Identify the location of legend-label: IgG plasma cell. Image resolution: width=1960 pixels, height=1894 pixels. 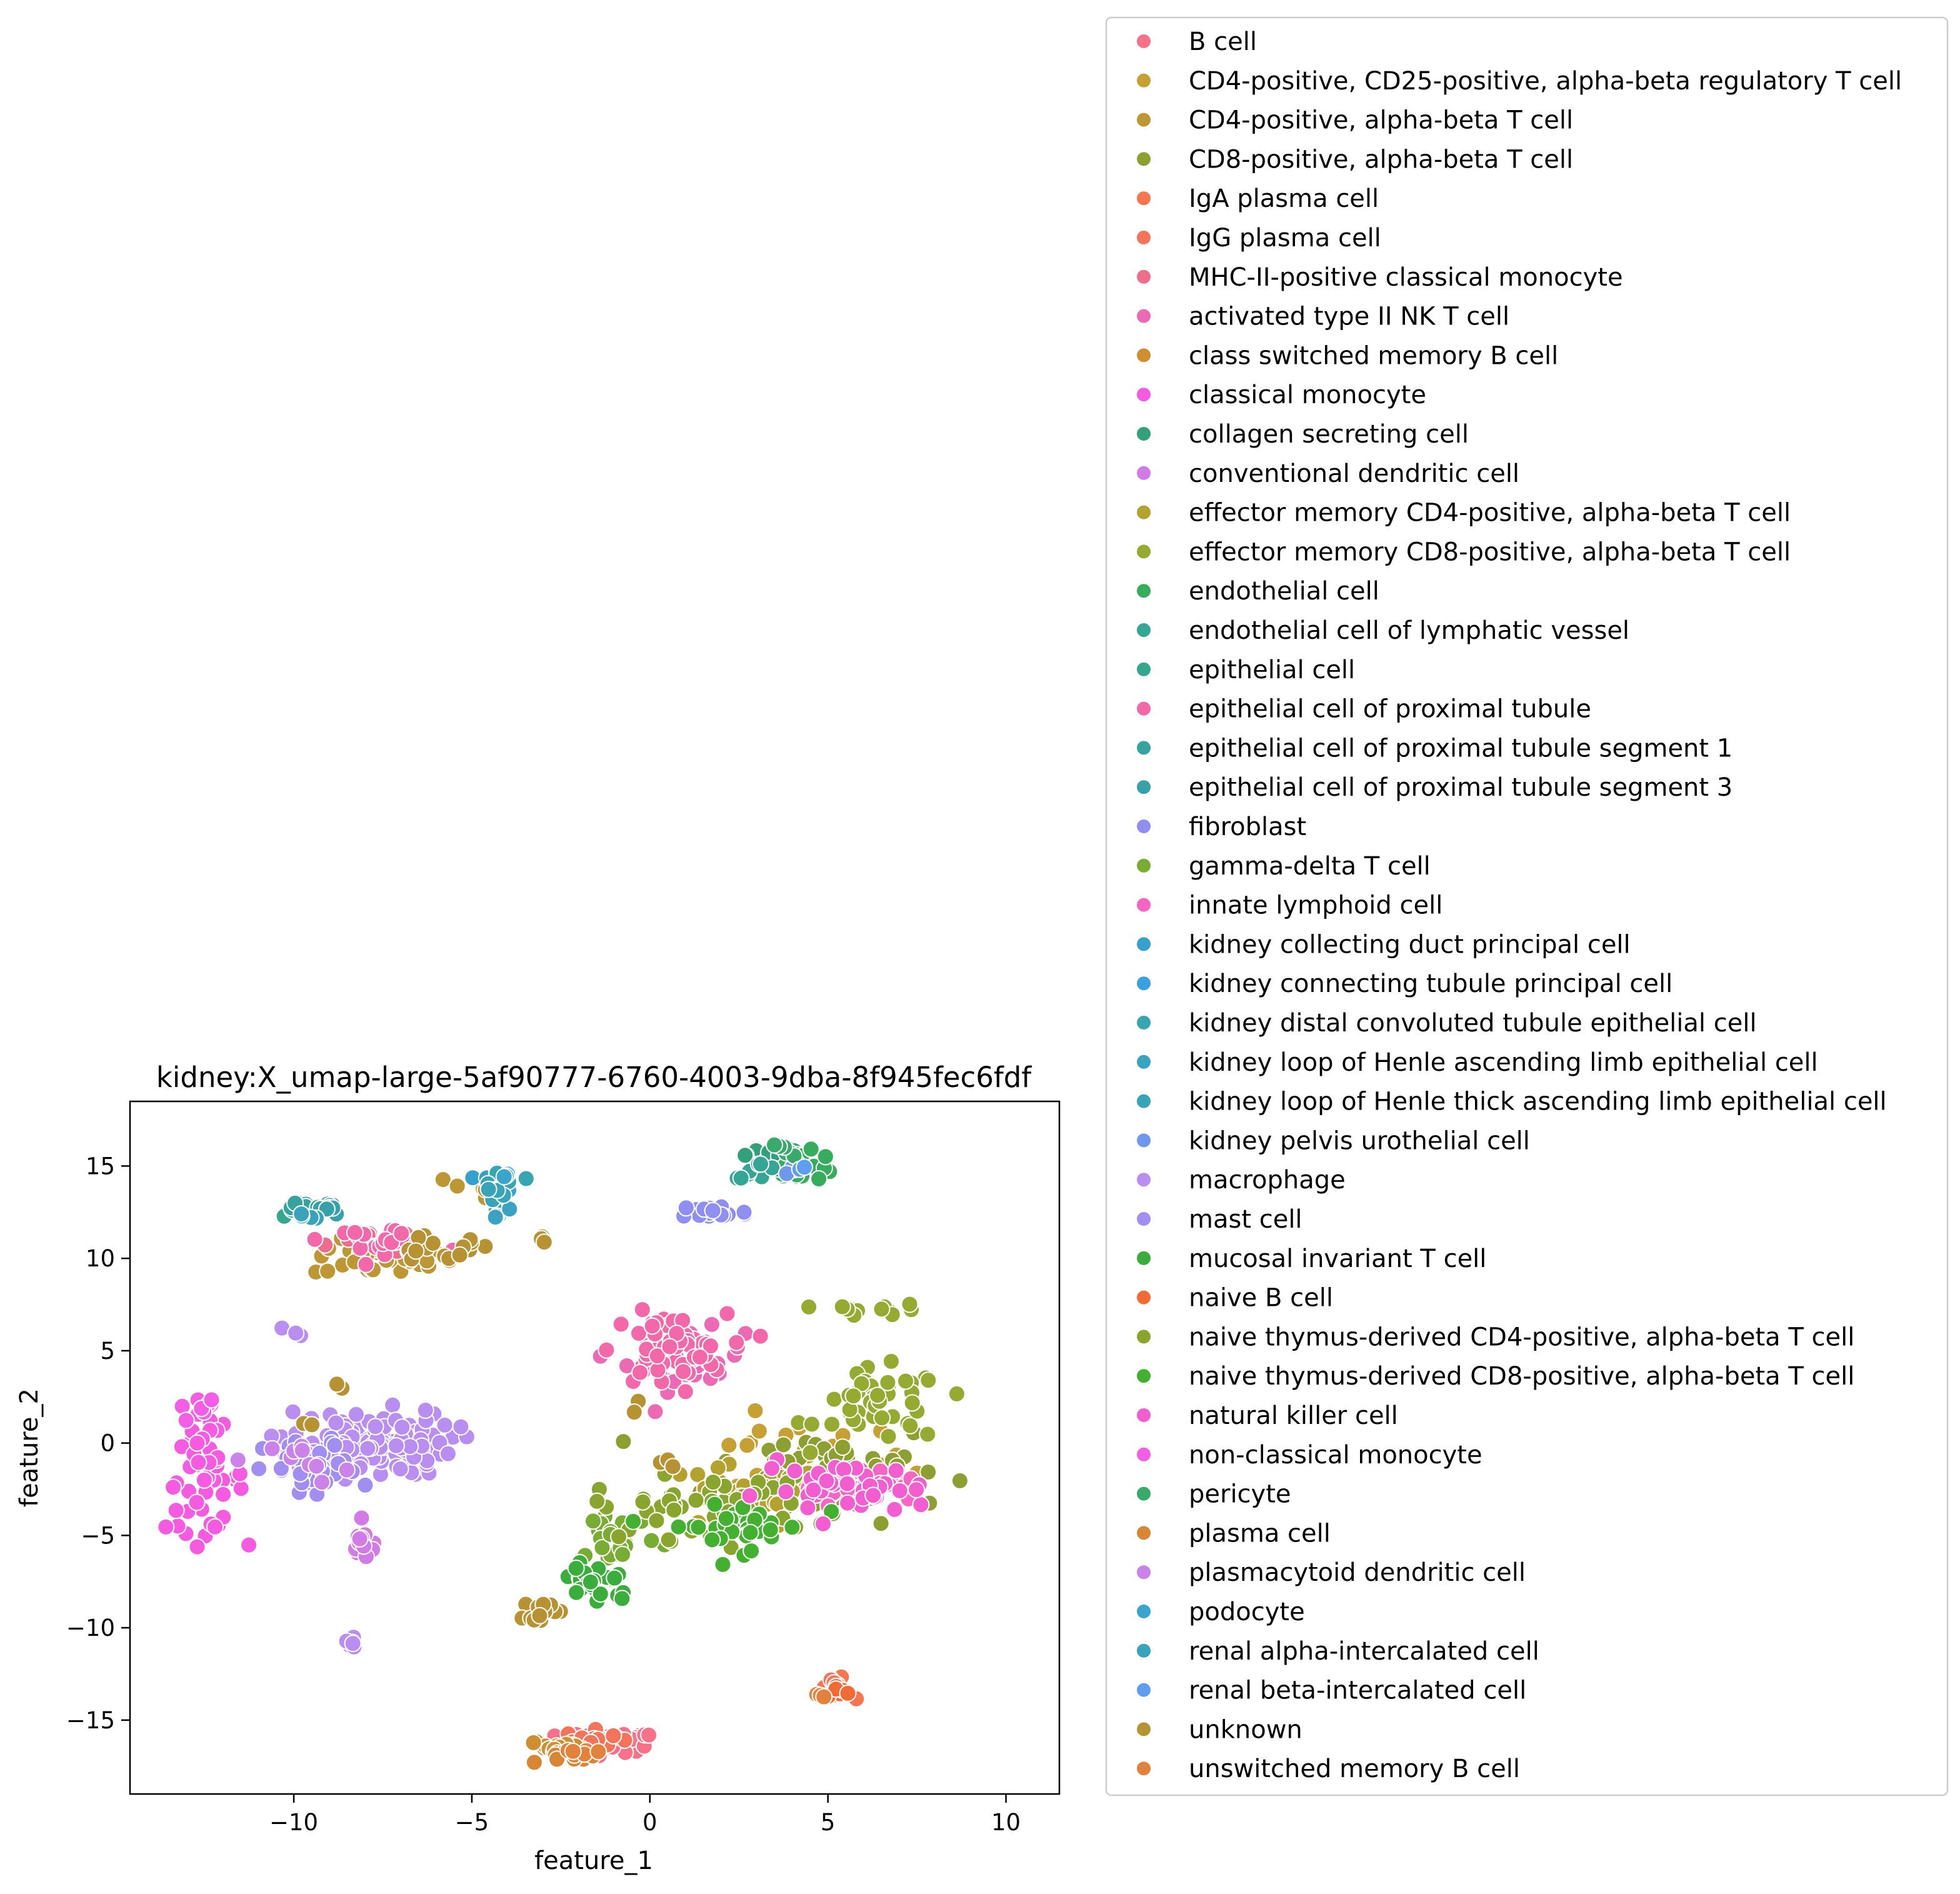
(1285, 239).